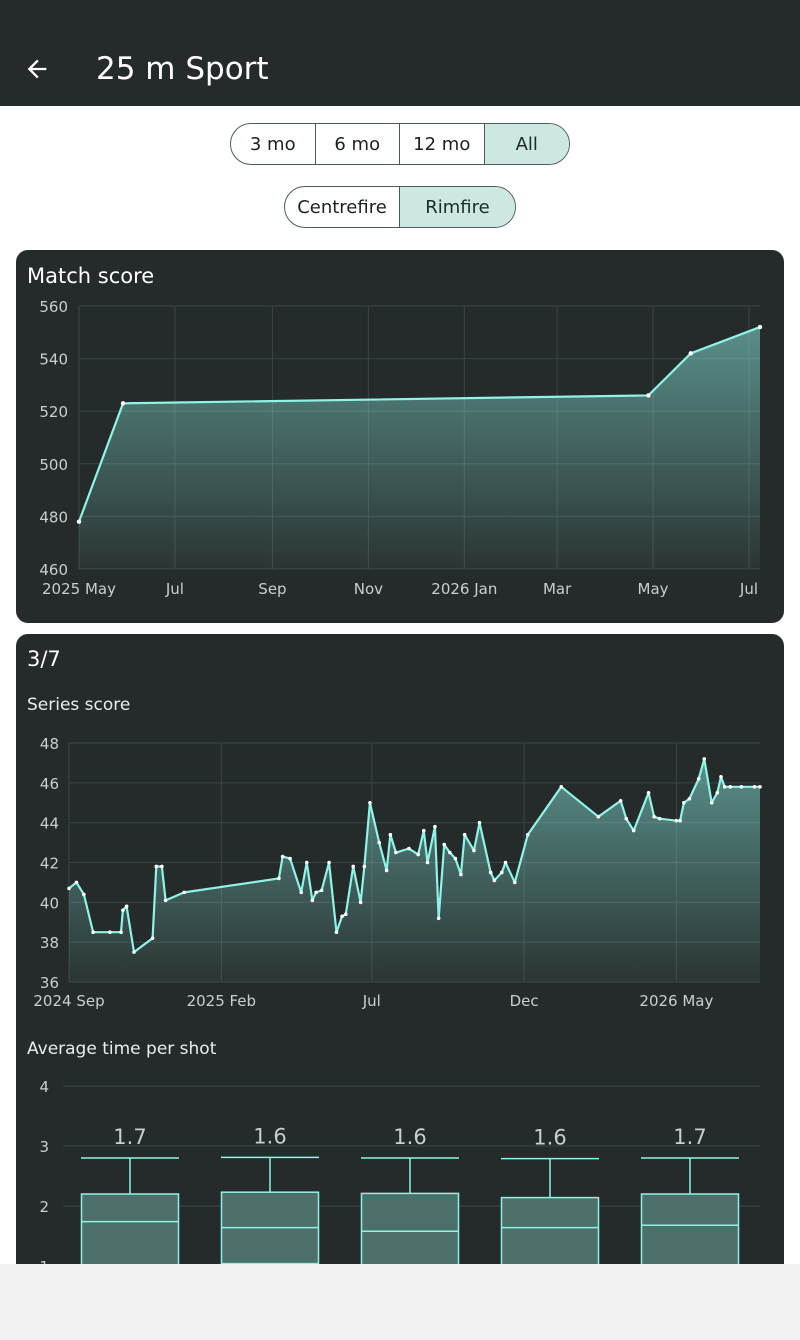 This screenshot has width=800, height=1340. What do you see at coordinates (53, 307) in the screenshot?
I see `y-tick-label: 560` at bounding box center [53, 307].